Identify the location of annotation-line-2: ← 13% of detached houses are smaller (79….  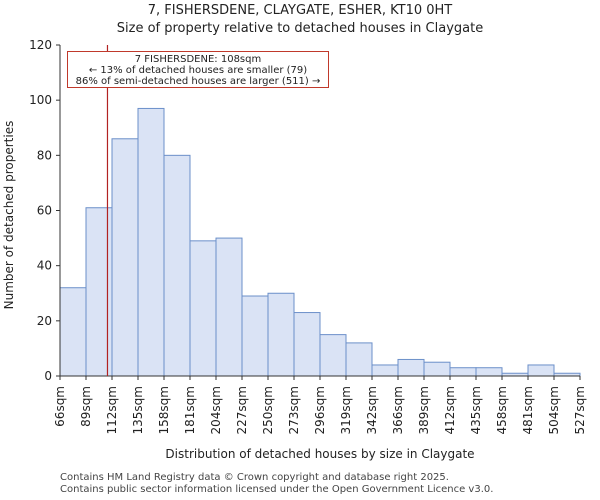
(198, 70).